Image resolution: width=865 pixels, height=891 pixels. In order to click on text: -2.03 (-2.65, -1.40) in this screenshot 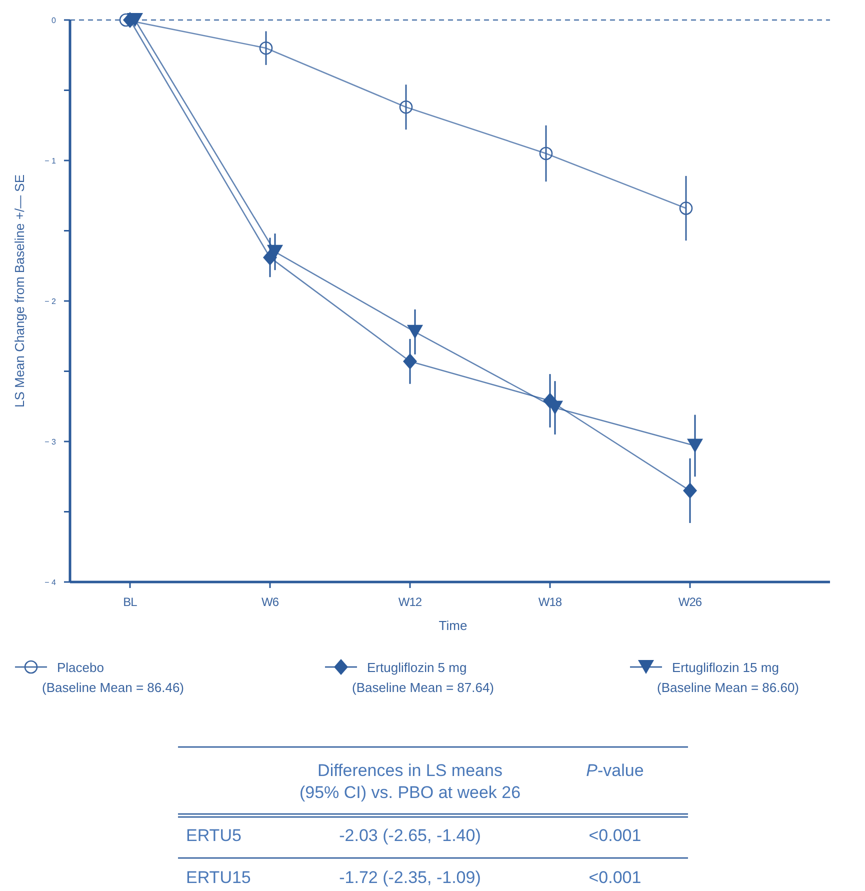, I will do `click(410, 835)`.